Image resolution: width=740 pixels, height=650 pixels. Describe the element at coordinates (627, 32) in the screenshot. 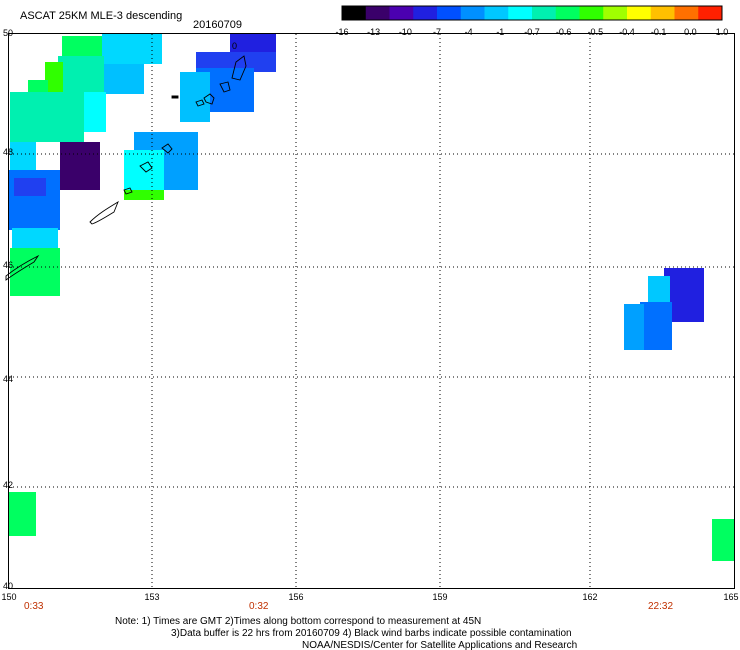

I see `colorbar-label: -0.4` at that location.